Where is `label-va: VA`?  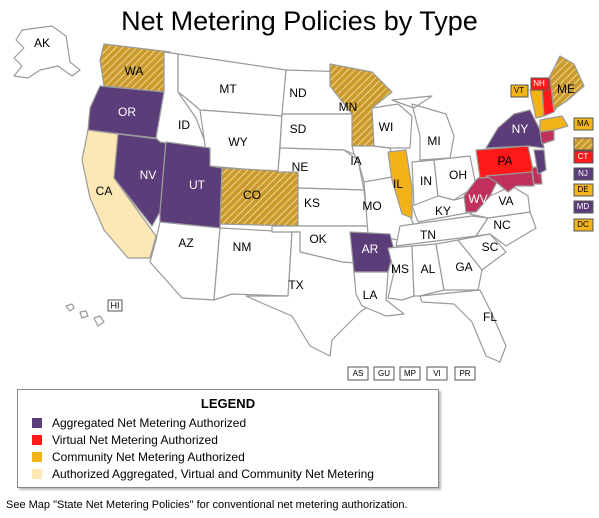
label-va: VA is located at coordinates (505, 201).